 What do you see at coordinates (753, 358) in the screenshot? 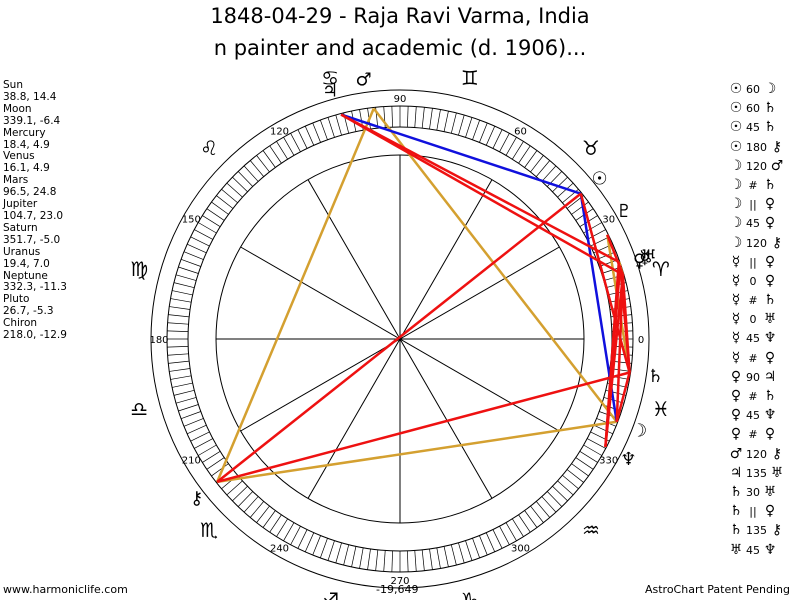
I see `aspect-angle: #` at bounding box center [753, 358].